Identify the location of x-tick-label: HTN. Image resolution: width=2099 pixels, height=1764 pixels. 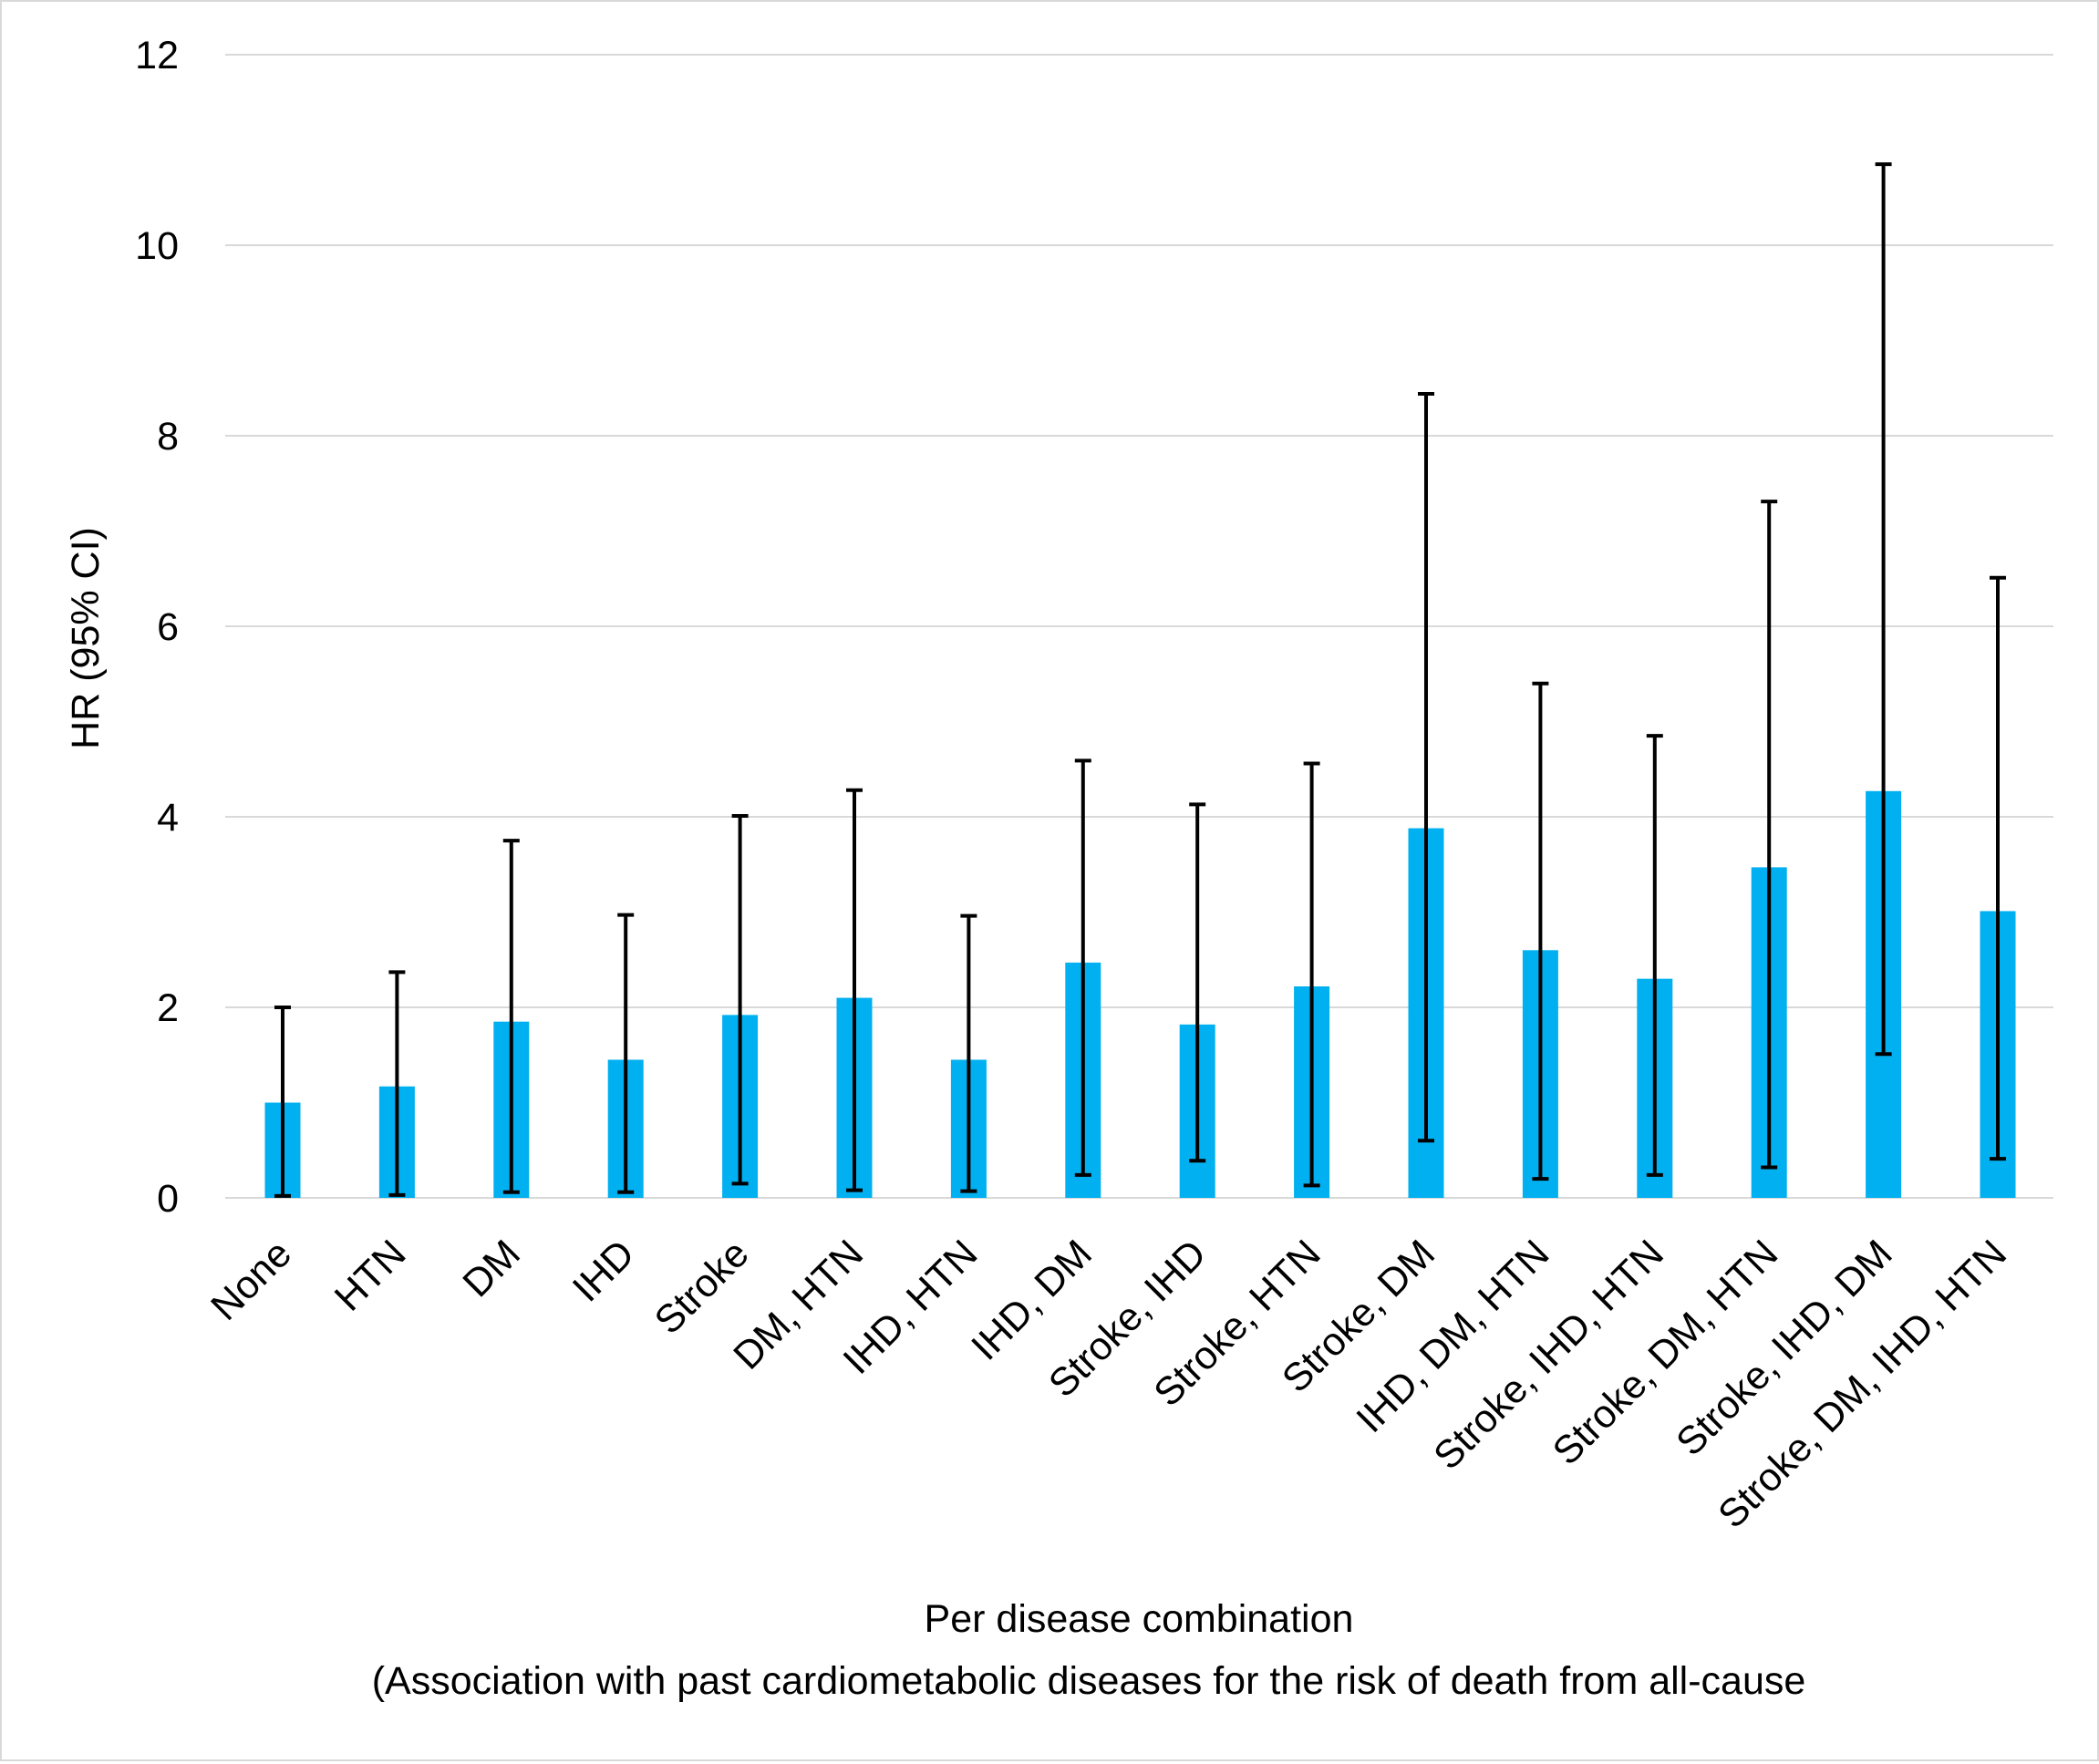
(370, 1275).